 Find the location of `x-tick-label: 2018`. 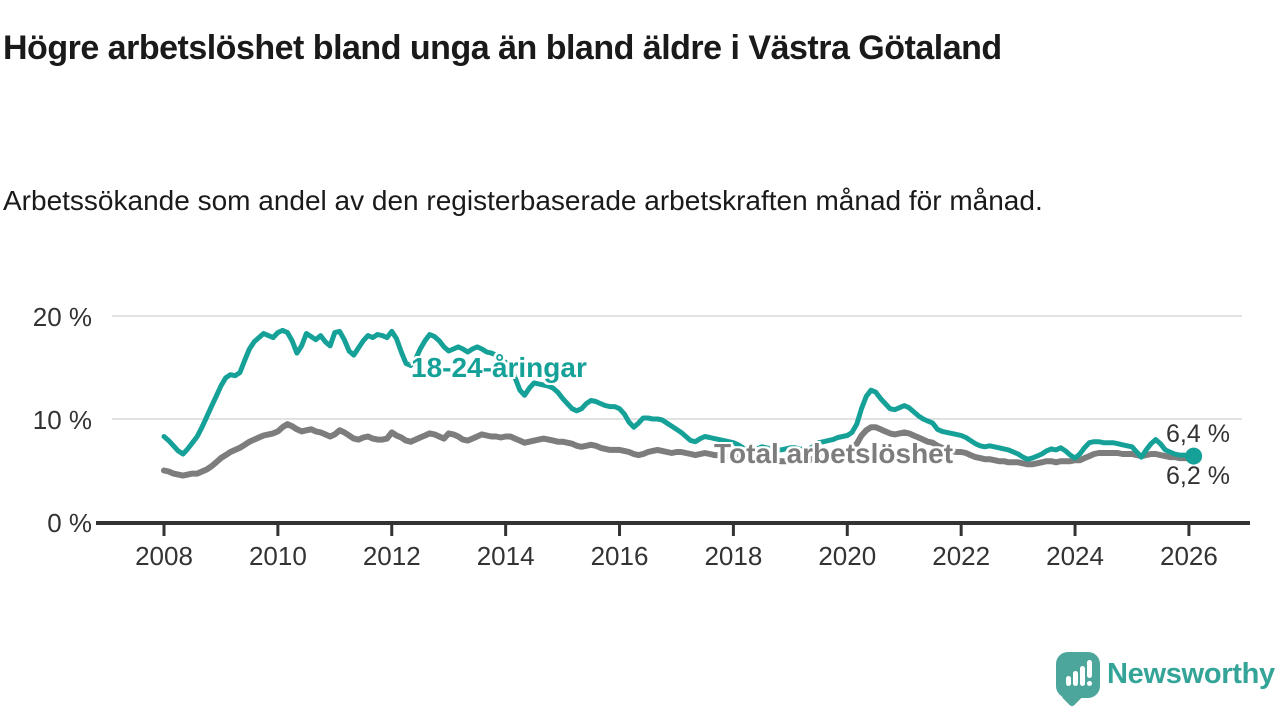

x-tick-label: 2018 is located at coordinates (733, 556).